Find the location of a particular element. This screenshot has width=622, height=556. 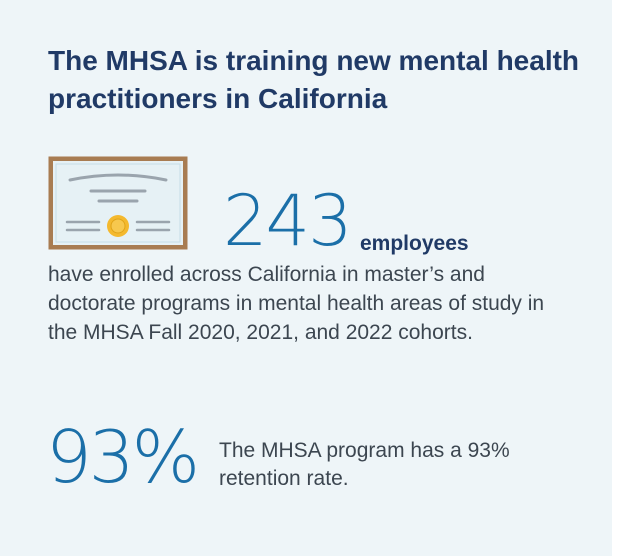

certificate-icon is located at coordinates (118, 203).